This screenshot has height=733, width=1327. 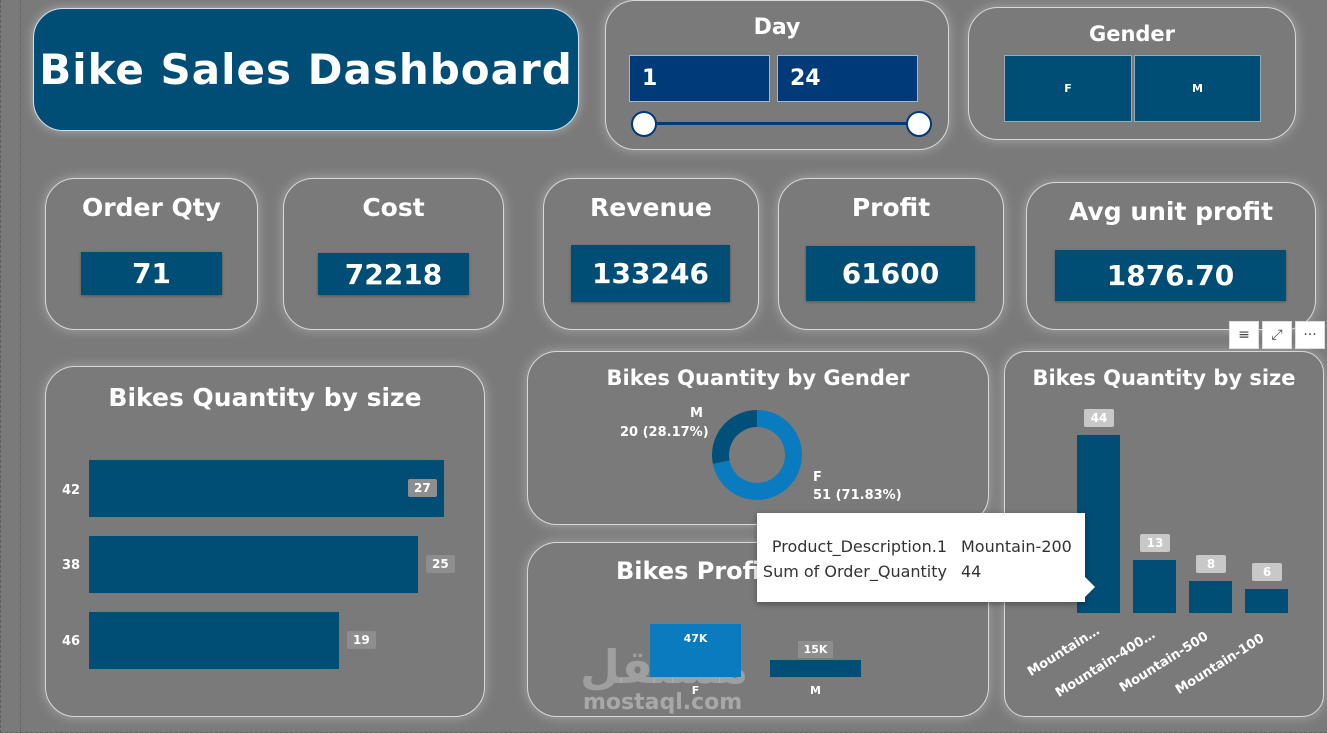 I want to click on profit-data-label-m: 15K, so click(x=815, y=648).